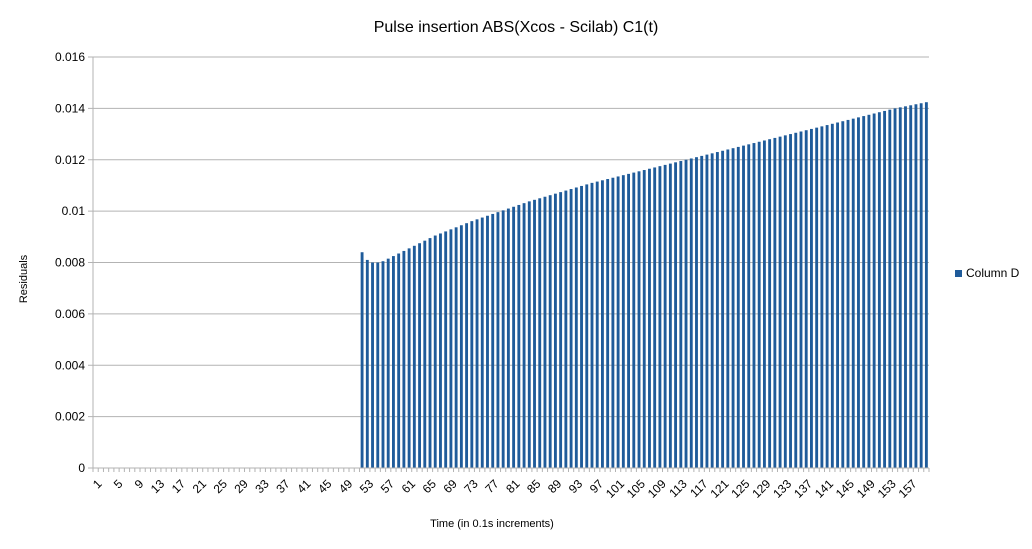 This screenshot has width=1032, height=549. I want to click on x-tick-label: 1, so click(97, 483).